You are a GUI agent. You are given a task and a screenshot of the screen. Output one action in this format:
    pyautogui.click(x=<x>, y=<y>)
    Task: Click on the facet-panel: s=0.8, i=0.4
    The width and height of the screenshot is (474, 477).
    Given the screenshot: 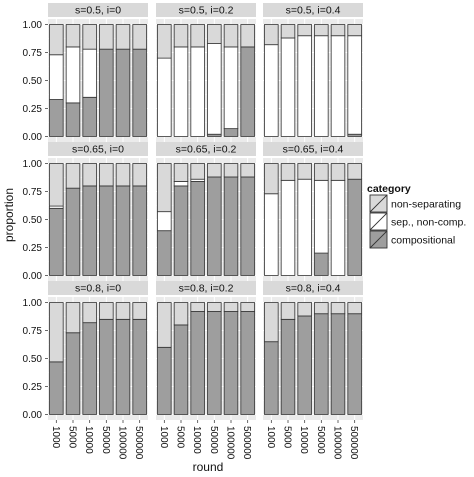 What is the action you would take?
    pyautogui.click(x=313, y=350)
    